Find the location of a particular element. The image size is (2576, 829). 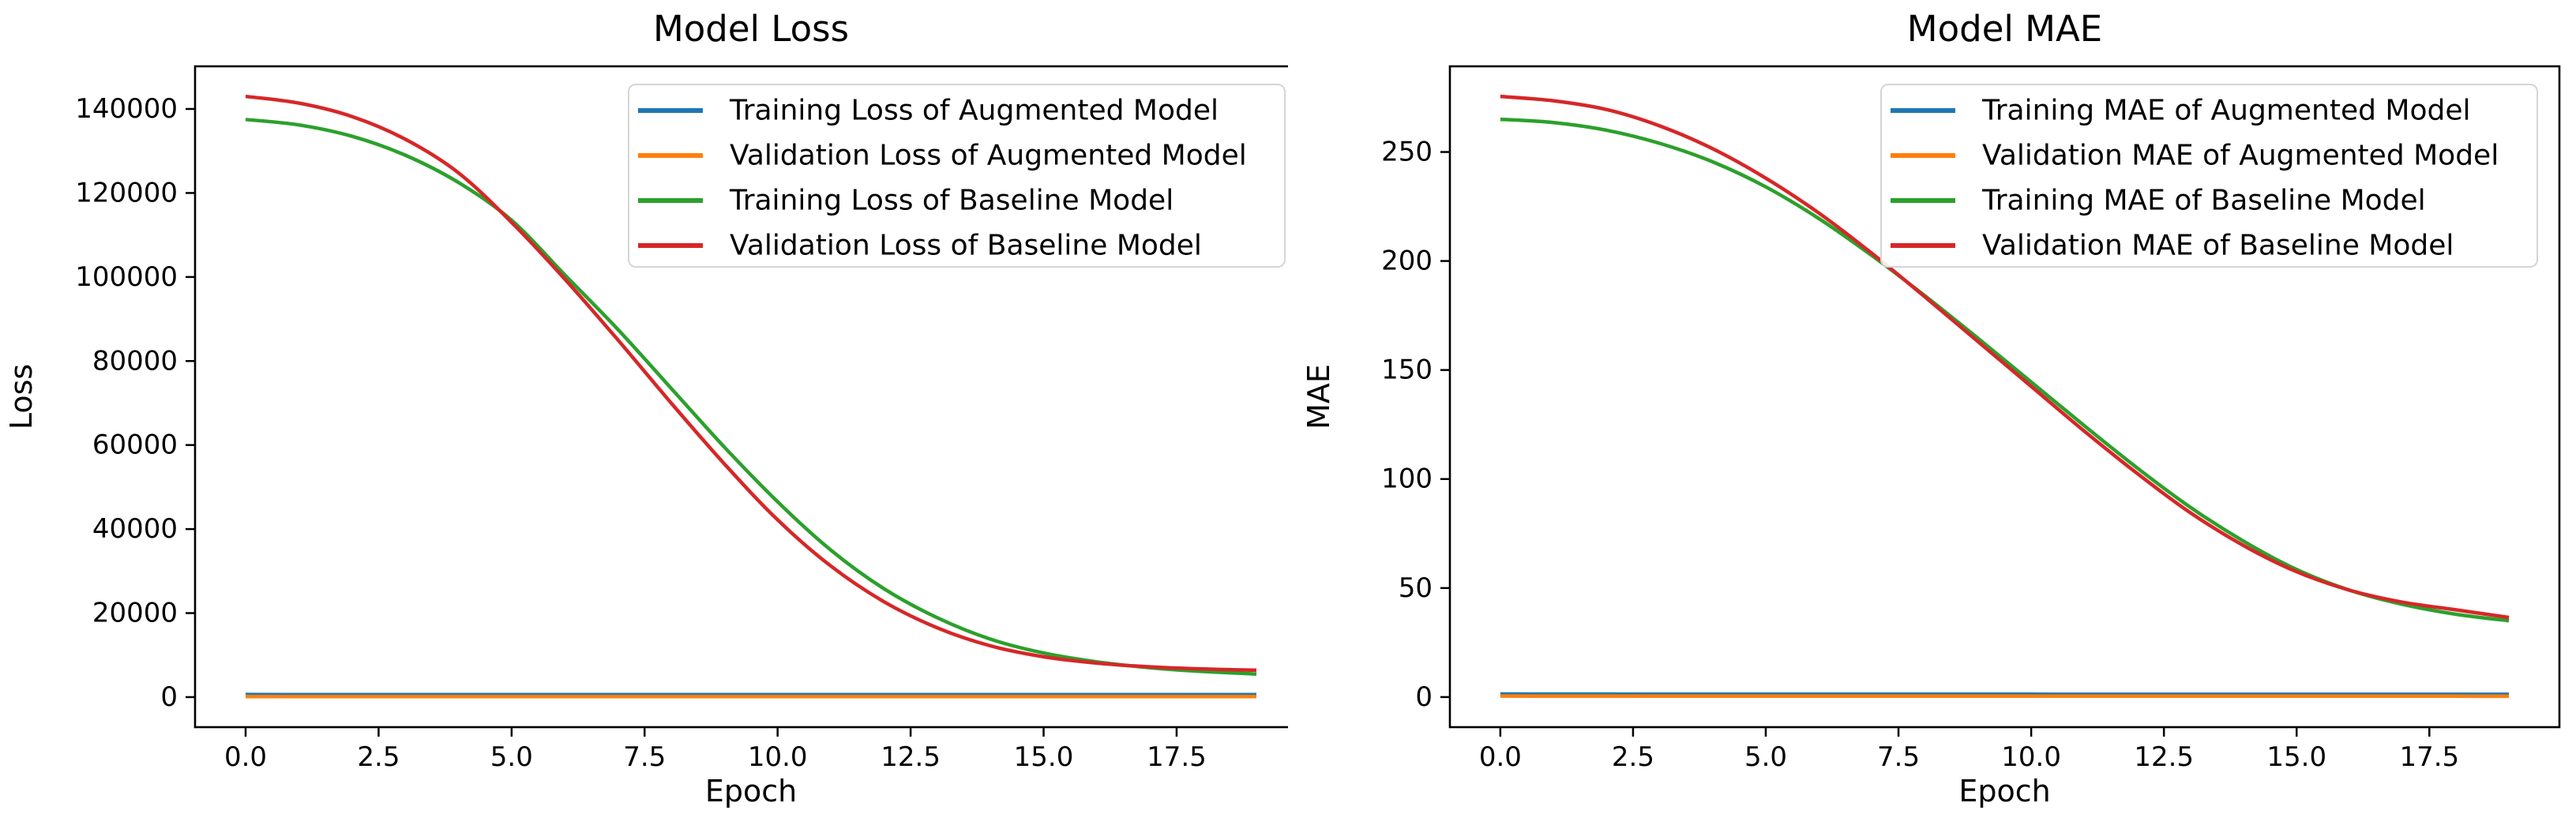

y-axis-label: MAE is located at coordinates (1318, 397).